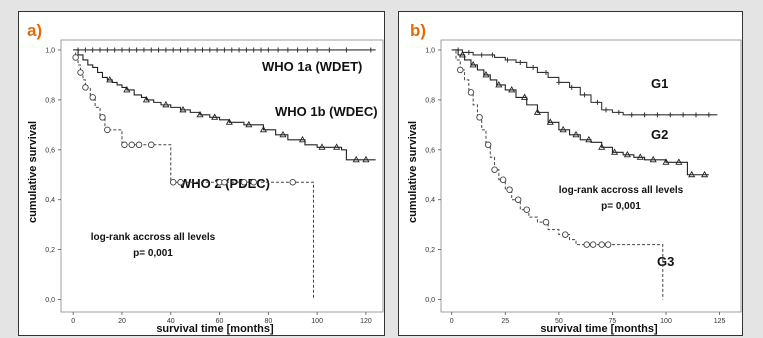 Image resolution: width=763 pixels, height=338 pixels. Describe the element at coordinates (418, 30) in the screenshot. I see `panel-label-b: b)` at that location.